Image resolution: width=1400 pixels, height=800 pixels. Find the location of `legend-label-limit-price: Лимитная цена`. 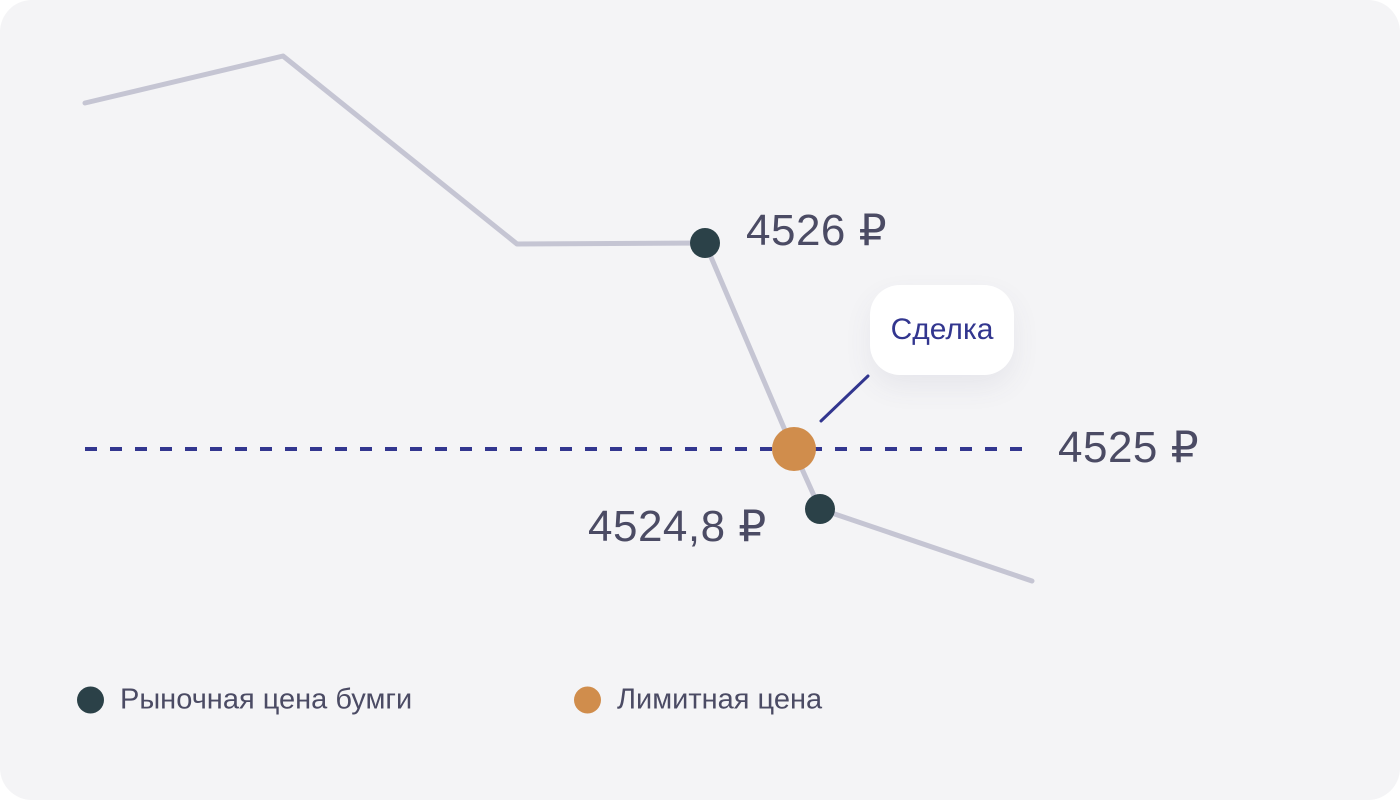

legend-label-limit-price: Лимитная цена is located at coordinates (720, 699).